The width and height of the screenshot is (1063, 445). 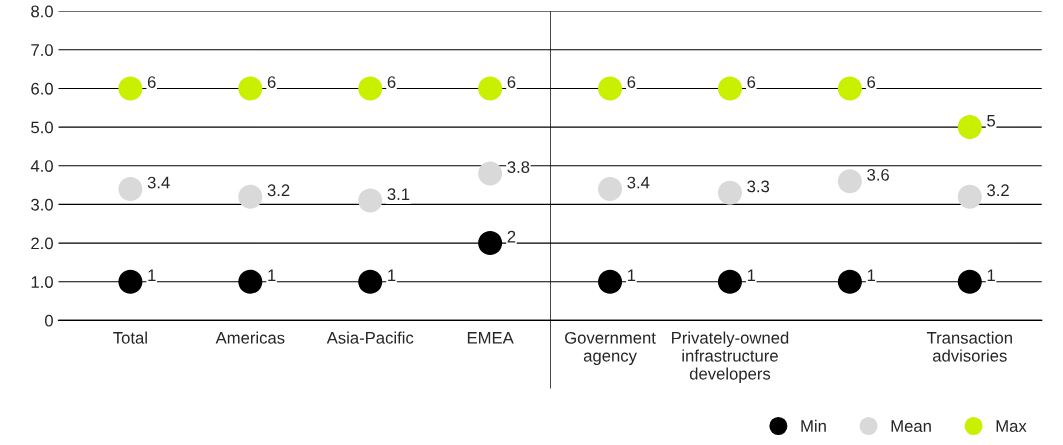 I want to click on x-tick-label: Asia-Pacific, so click(x=370, y=337).